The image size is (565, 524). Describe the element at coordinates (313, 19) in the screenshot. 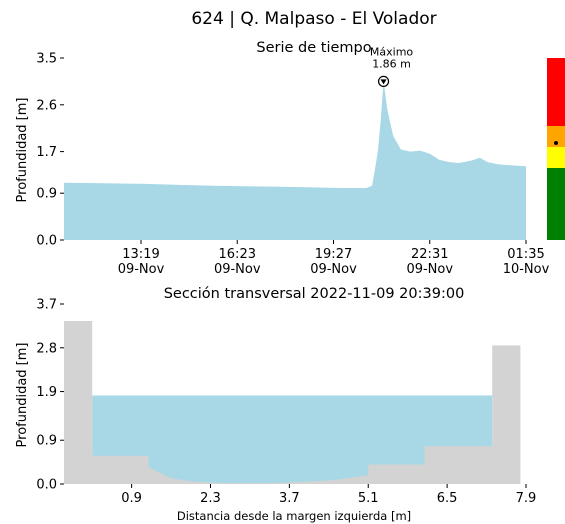

I see `figure-title: 624 | Q. Malpaso - El Volador` at that location.